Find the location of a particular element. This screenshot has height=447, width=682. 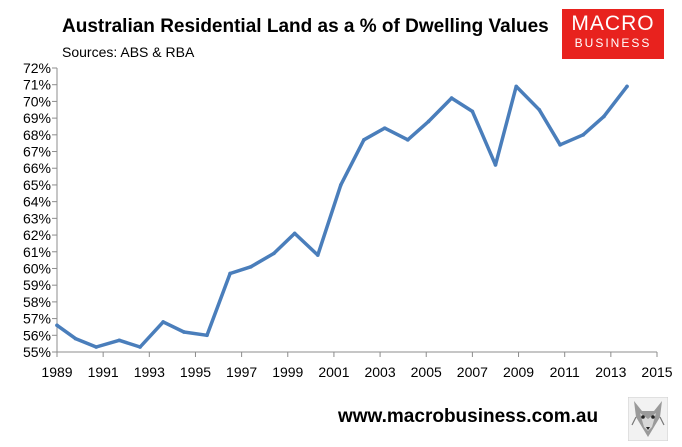

y-tick-label: 70% is located at coordinates (37, 101).